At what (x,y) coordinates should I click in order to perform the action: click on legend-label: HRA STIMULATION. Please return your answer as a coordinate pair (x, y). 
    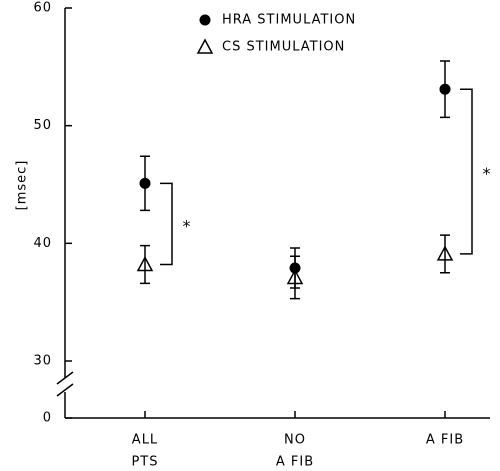
    Looking at the image, I should click on (289, 20).